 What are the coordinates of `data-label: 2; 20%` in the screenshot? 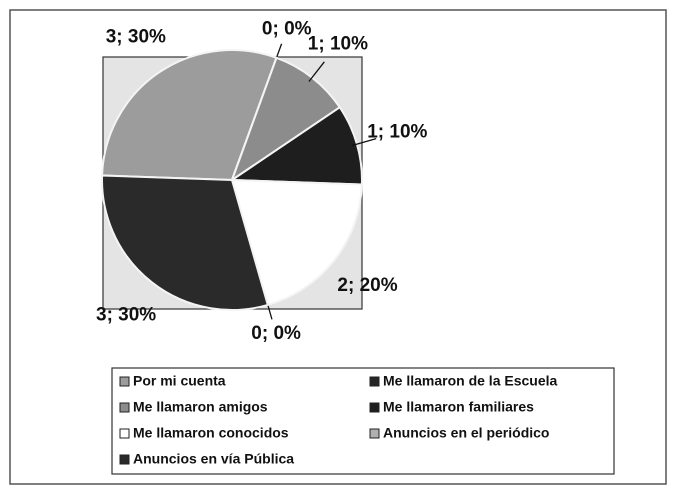 It's located at (367, 285).